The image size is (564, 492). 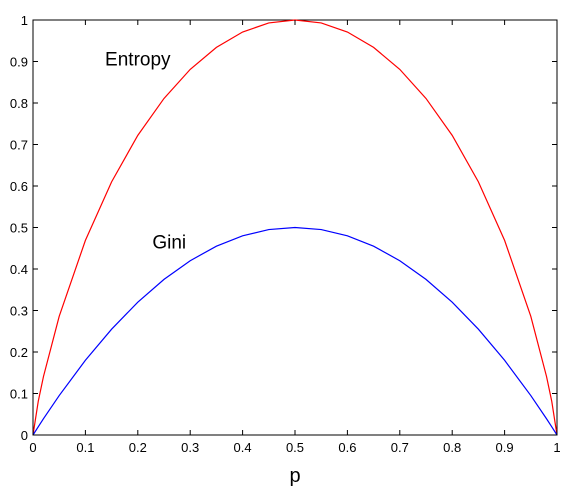 I want to click on y-tick-label: 0.7, so click(x=19, y=145).